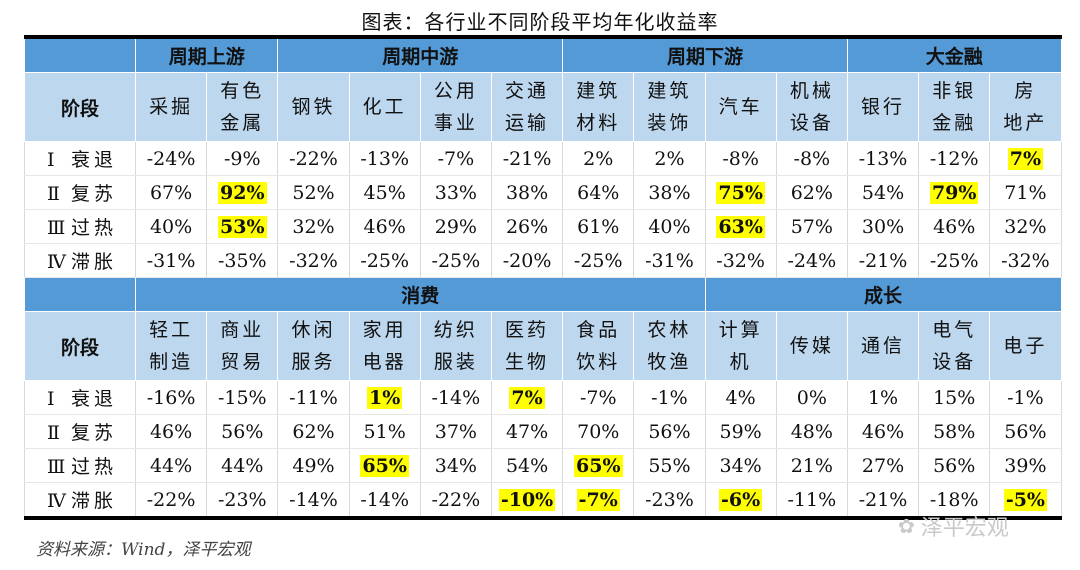 This screenshot has height=570, width=1080. What do you see at coordinates (80, 431) in the screenshot?
I see `row-label: Ⅱ 复苏` at bounding box center [80, 431].